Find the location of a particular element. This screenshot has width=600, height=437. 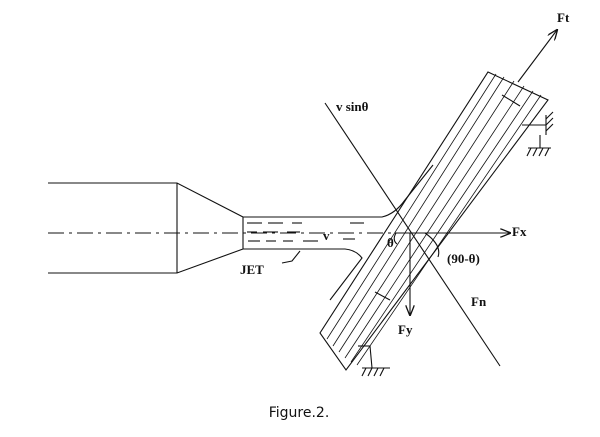

label-ninety-minus-theta: (90-θ) is located at coordinates (463, 258).